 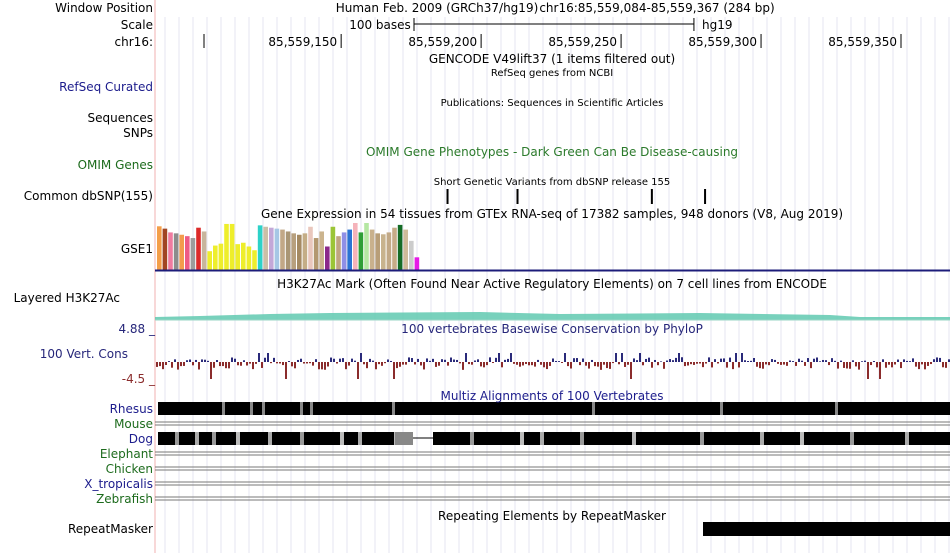 I want to click on common-dbsnp-label: Common dbSNP(155), so click(x=88, y=196).